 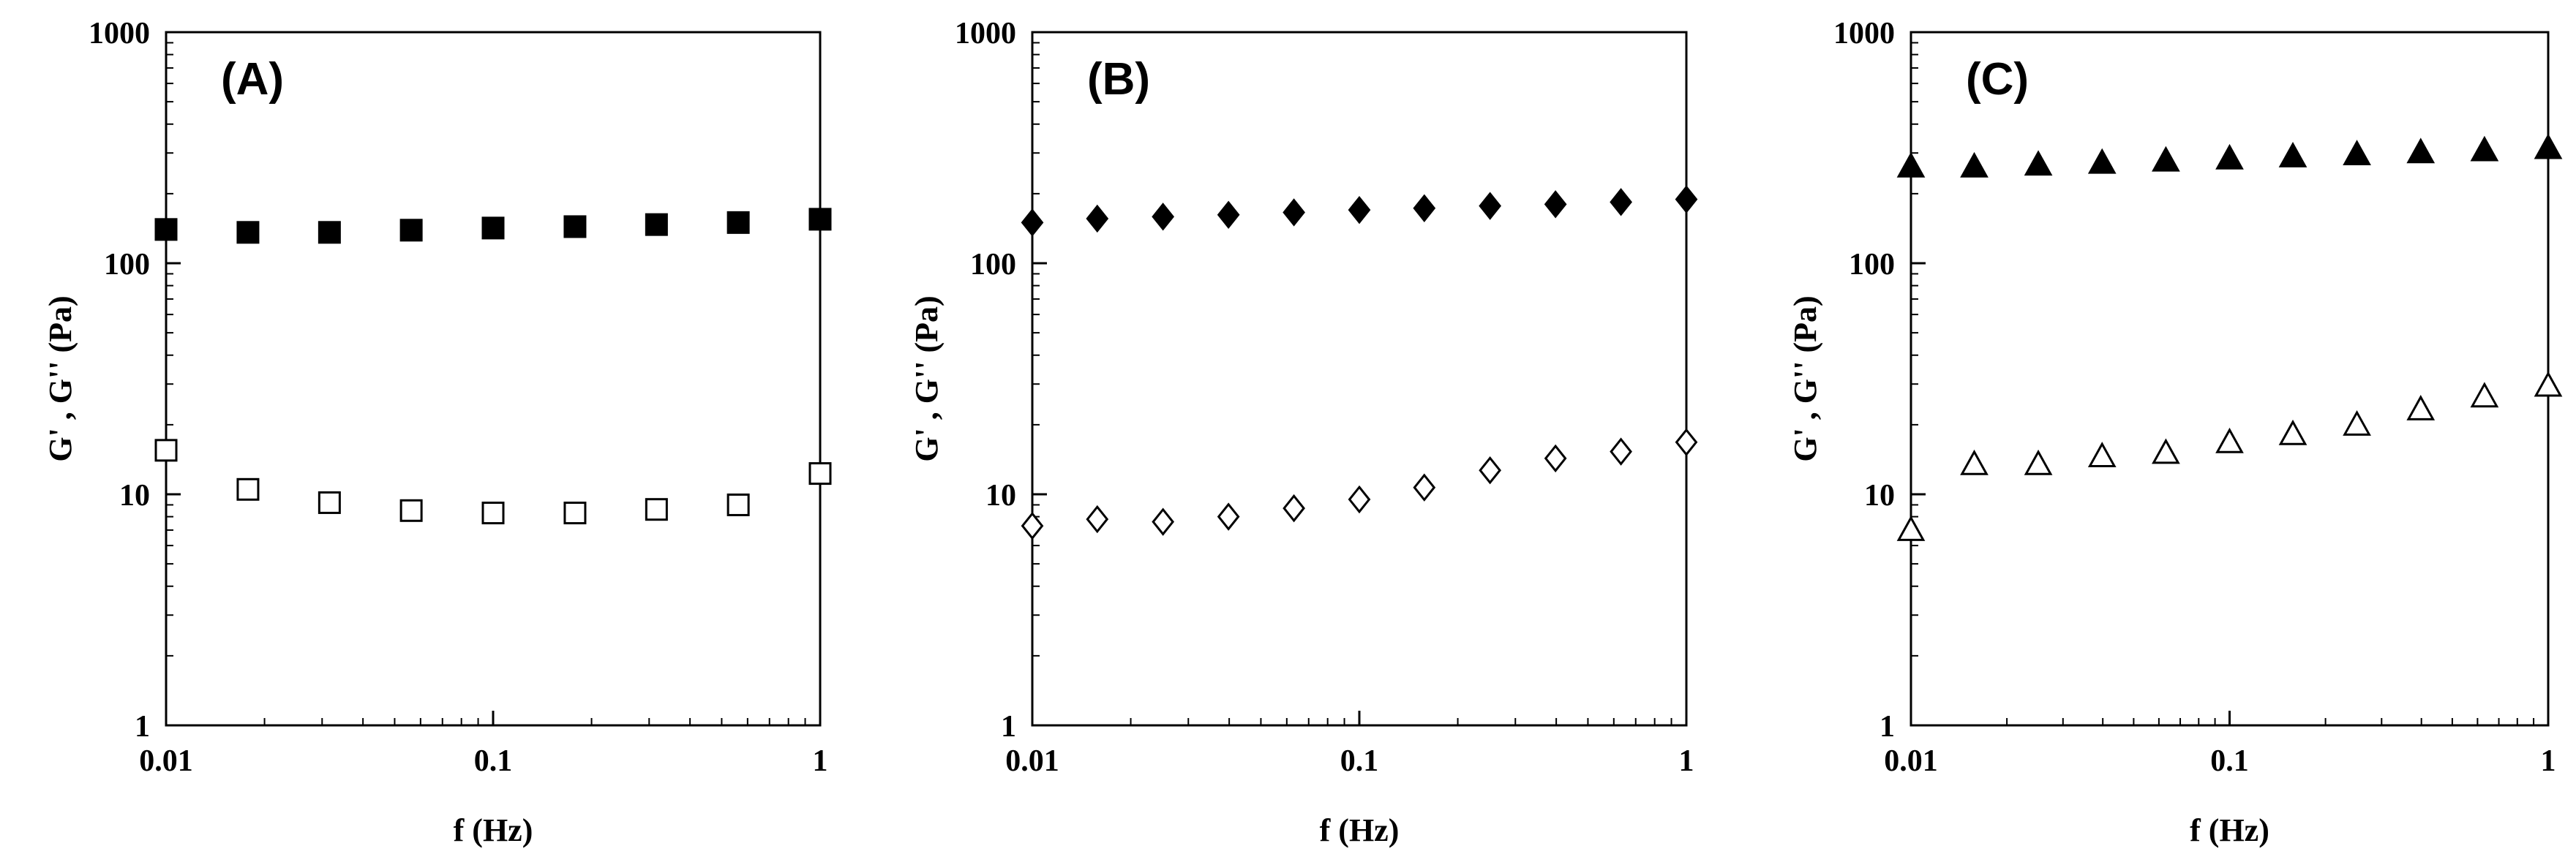 I want to click on panel-label: (A), so click(x=252, y=79).